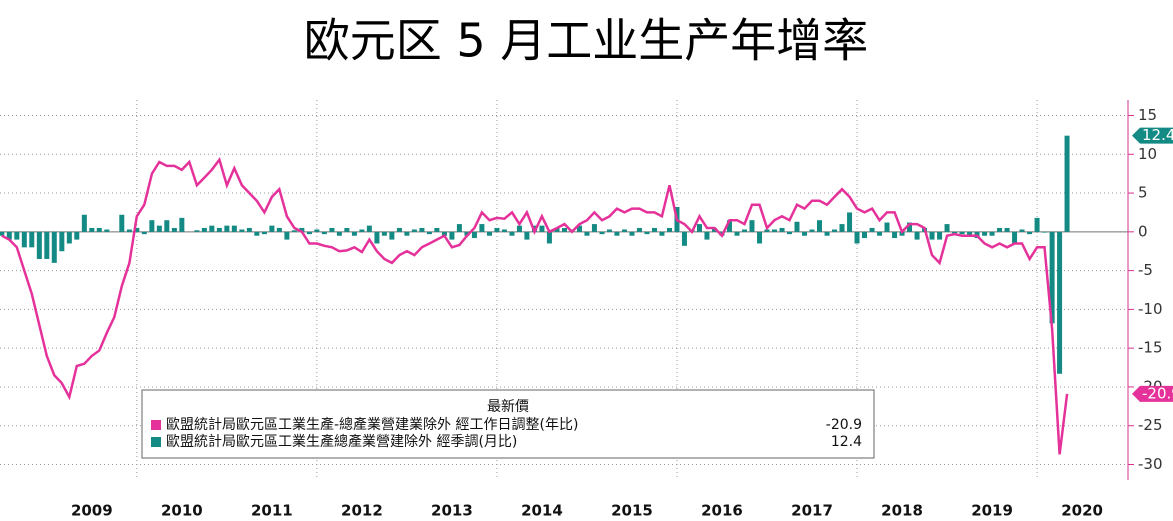 This screenshot has height=521, width=1173. Describe the element at coordinates (992, 511) in the screenshot. I see `x-tick-label: 2019` at that location.